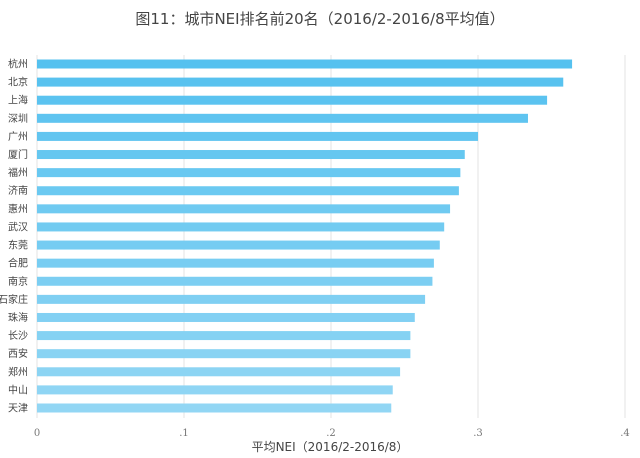 The width and height of the screenshot is (640, 458). I want to click on category-label: 惠州, so click(18, 208).